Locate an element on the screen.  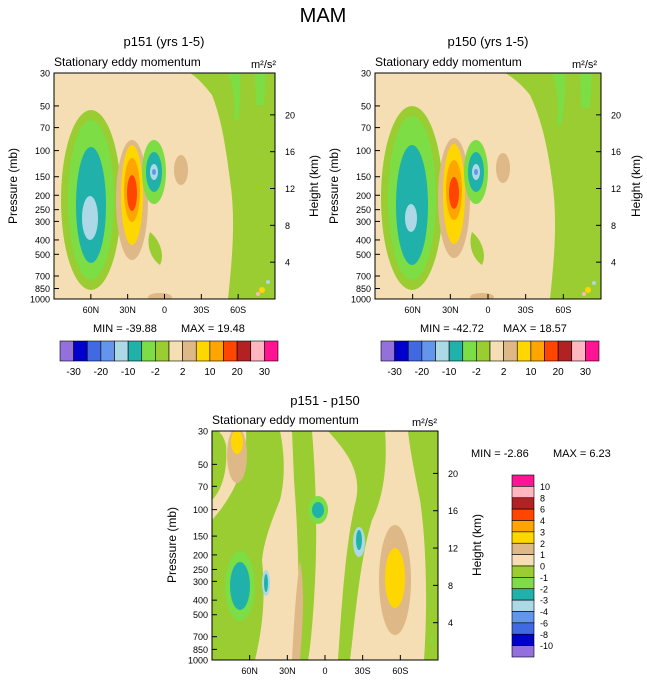
y-tick-label: 50 is located at coordinates (203, 465).